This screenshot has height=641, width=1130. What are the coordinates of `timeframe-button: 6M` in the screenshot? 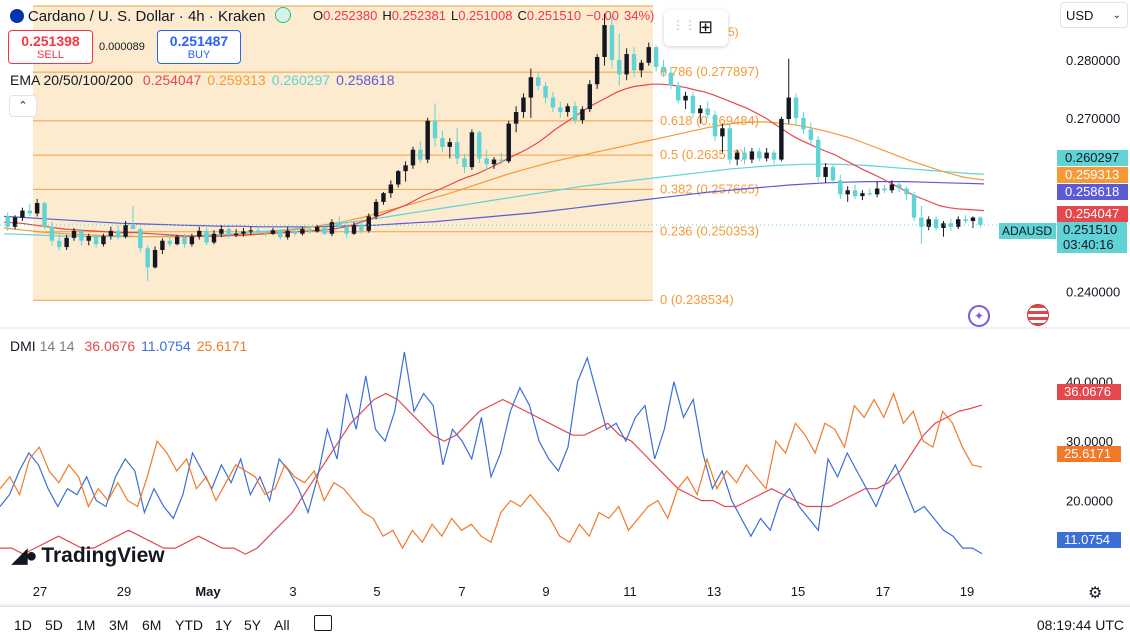 It's located at (152, 625).